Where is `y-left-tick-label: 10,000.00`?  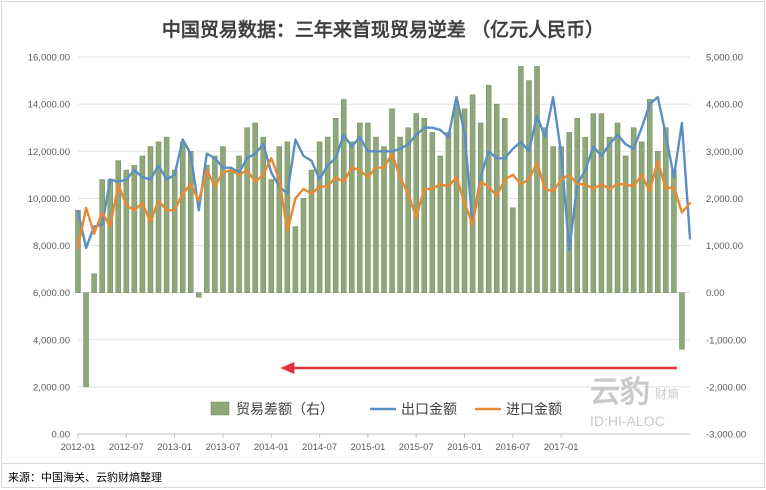
y-left-tick-label: 10,000.00 is located at coordinates (49, 199).